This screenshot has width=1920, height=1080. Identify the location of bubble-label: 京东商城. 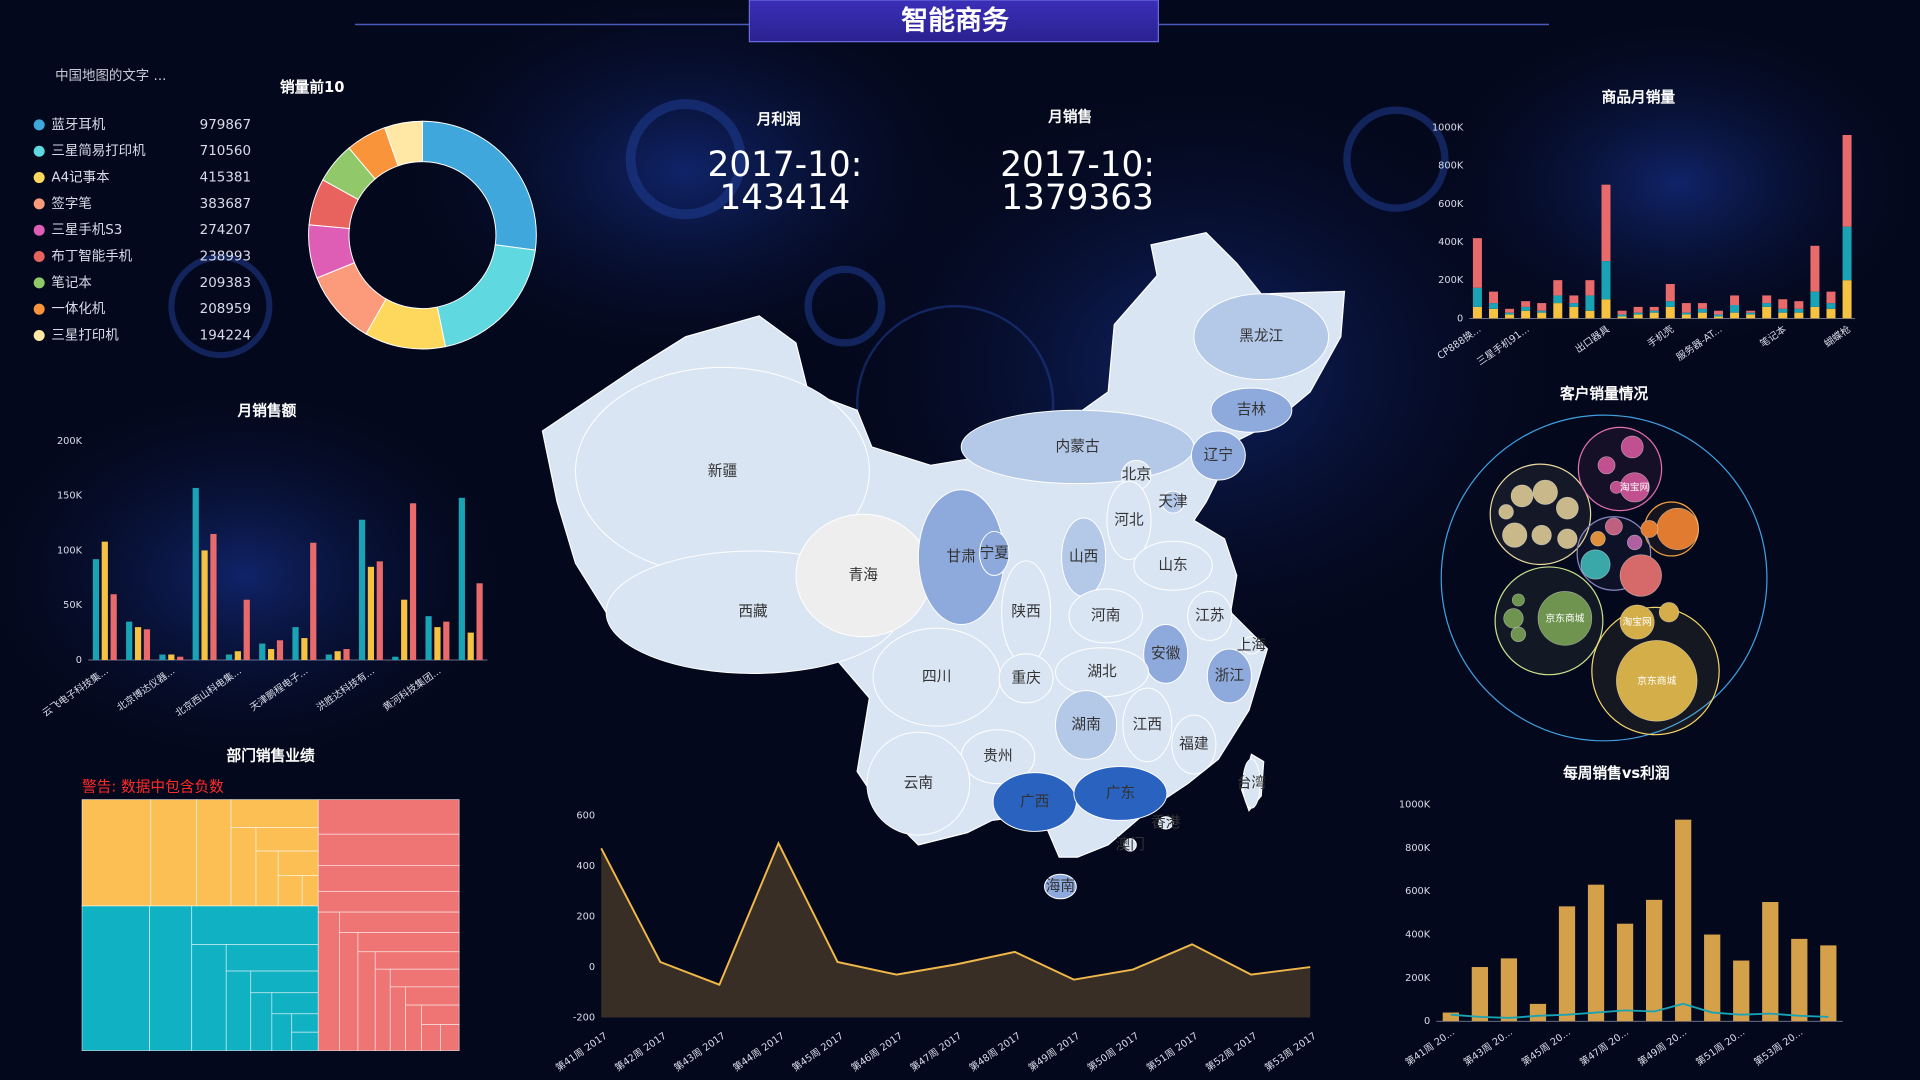
(1564, 617).